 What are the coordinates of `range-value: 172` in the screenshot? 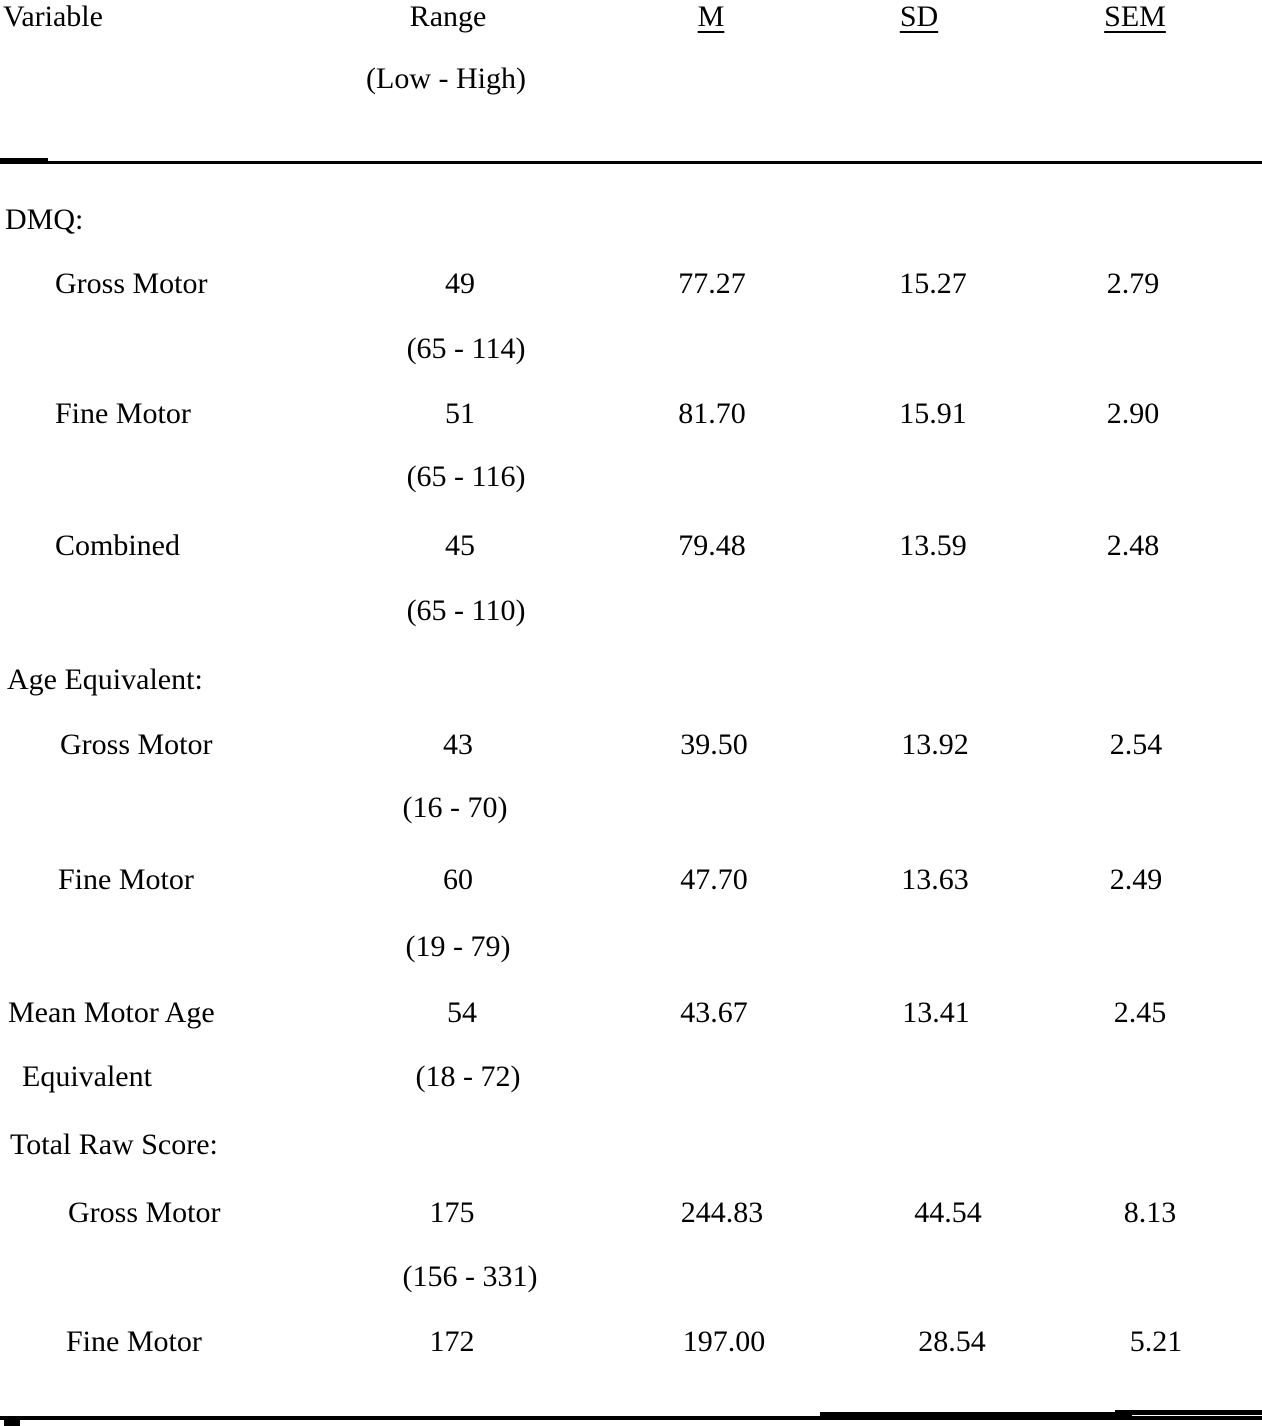 It's located at (452, 1341).